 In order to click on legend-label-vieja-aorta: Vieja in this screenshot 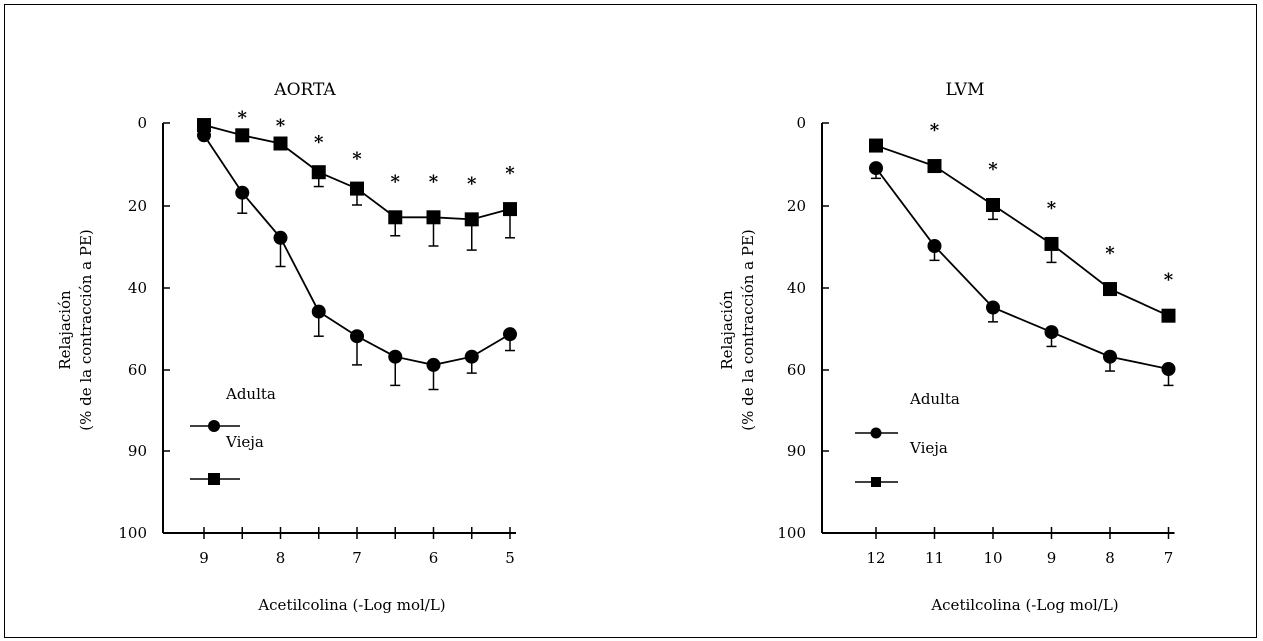, I will do `click(244, 442)`.